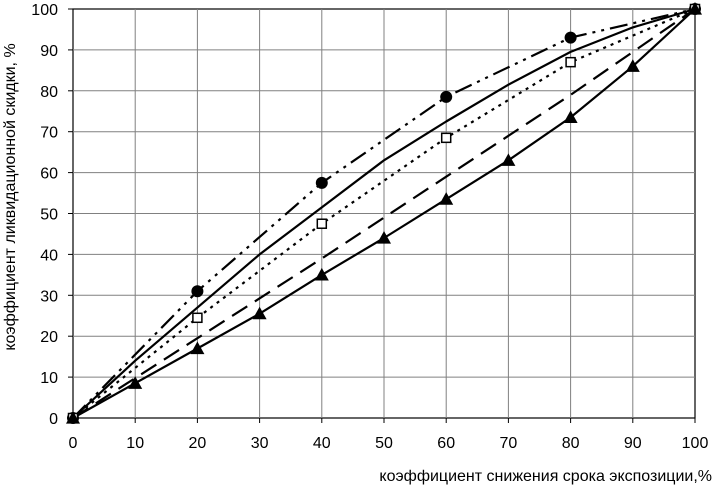  What do you see at coordinates (49, 296) in the screenshot?
I see `y-tick-label: 30` at bounding box center [49, 296].